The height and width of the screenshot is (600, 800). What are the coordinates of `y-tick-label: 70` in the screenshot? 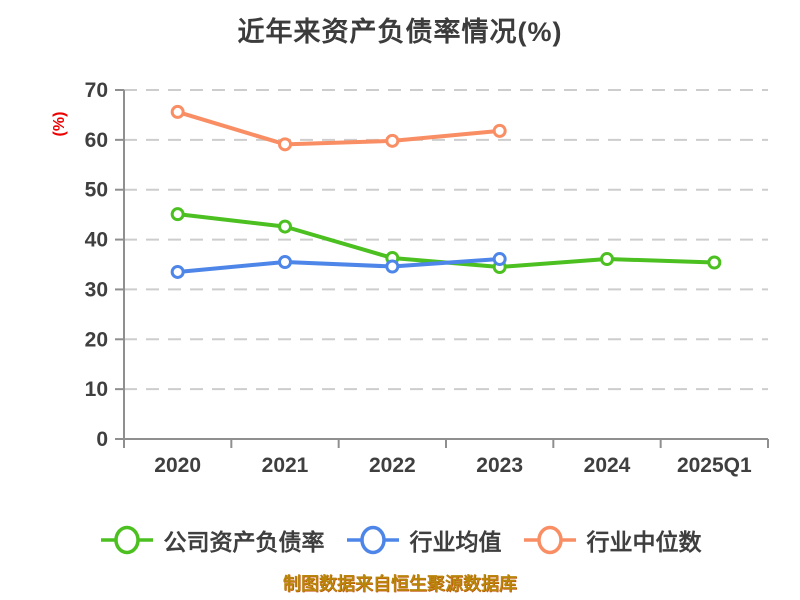 It's located at (96, 90).